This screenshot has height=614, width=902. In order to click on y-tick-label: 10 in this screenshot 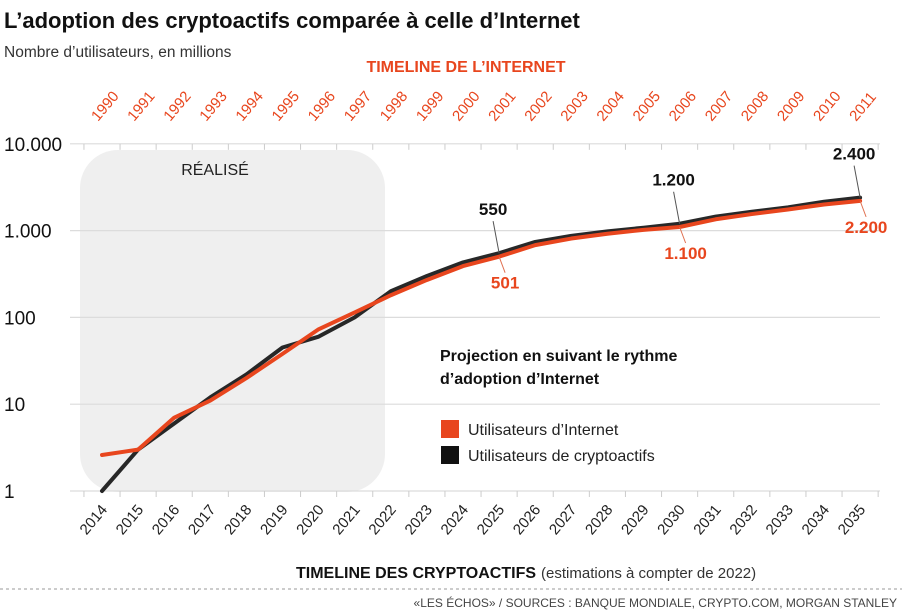, I will do `click(14, 405)`.